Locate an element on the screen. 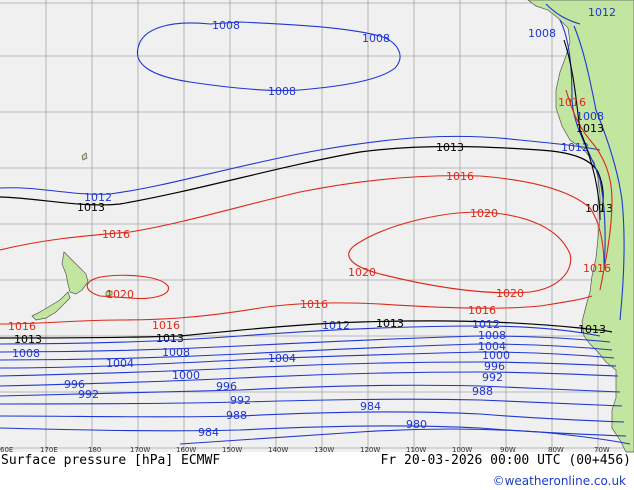 This screenshot has height=490, width=634. map-title: Surface pressure [hPa] ECMWF is located at coordinates (111, 460).